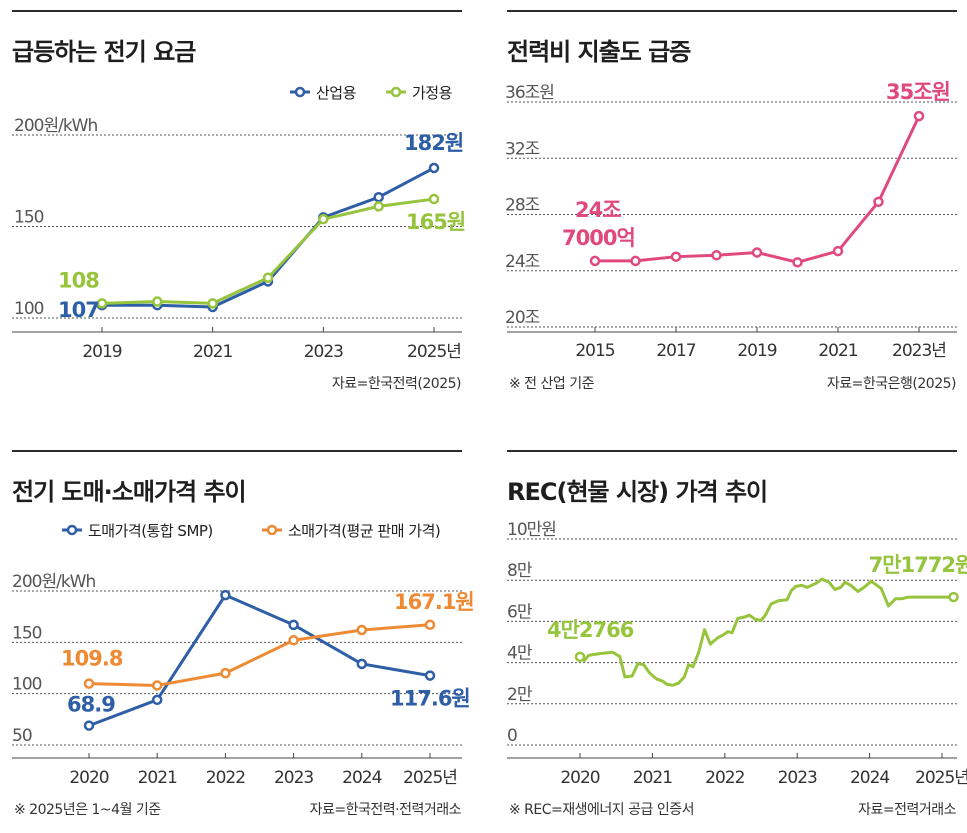  I want to click on y-tick-label: 4만, so click(520, 654).